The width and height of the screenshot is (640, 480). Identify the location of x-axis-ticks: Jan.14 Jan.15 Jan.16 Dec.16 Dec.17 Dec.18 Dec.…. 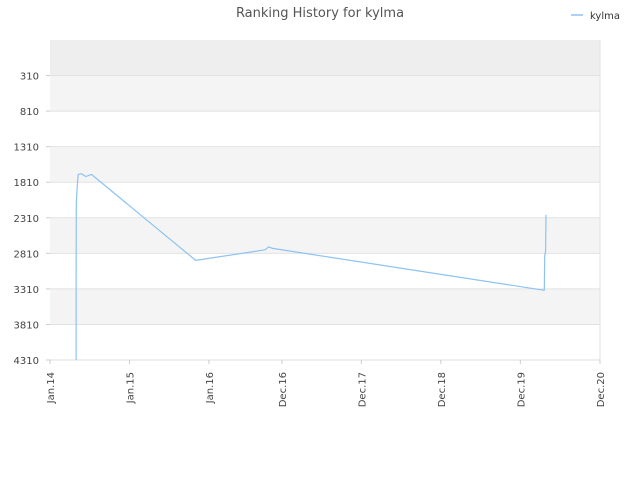
(326, 383).